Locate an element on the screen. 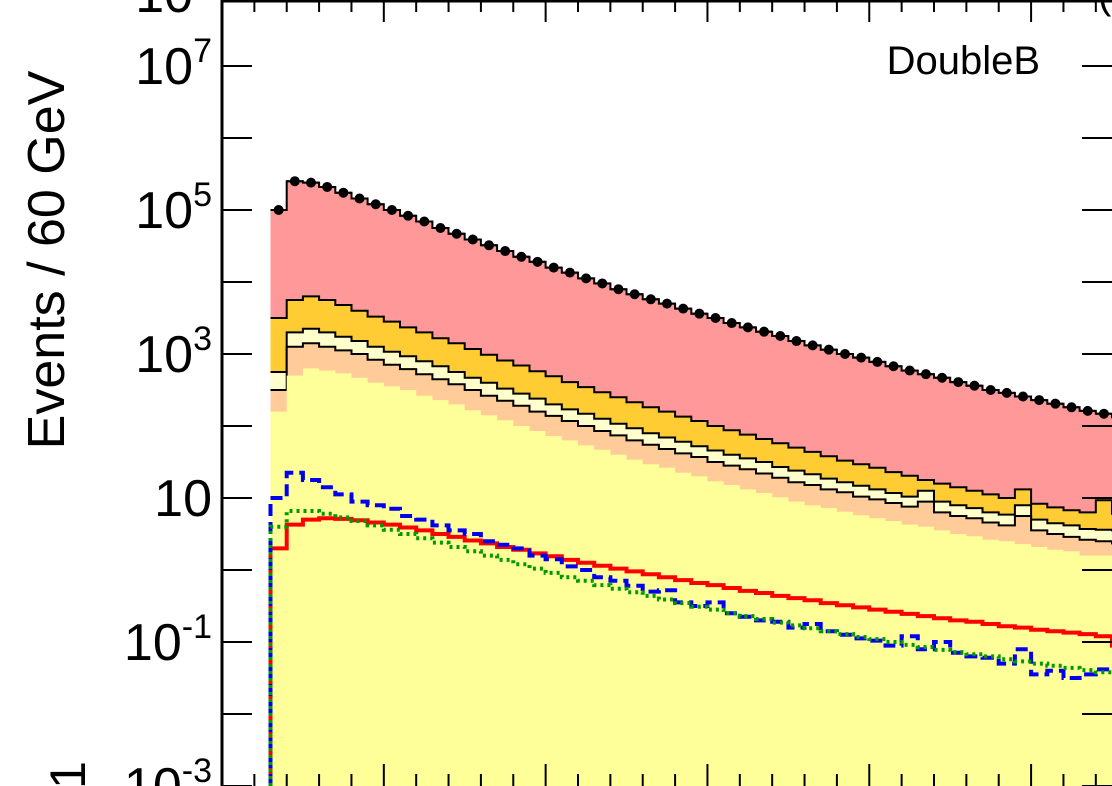  y-tick-label: 10⁷ is located at coordinates (173, 64).